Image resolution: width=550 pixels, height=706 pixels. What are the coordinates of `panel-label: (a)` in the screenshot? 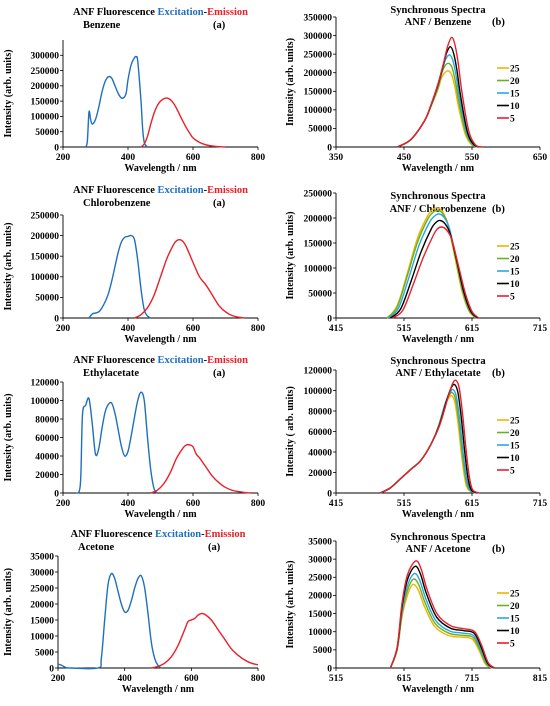 It's located at (219, 373).